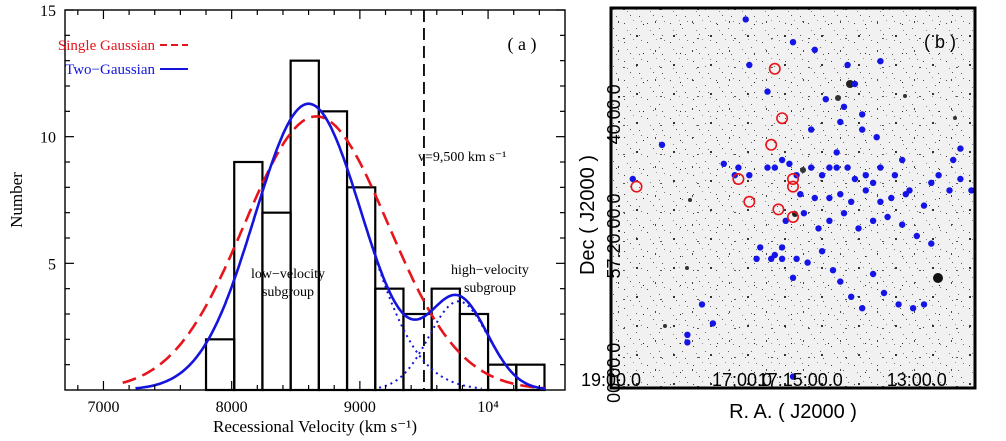  I want to click on annotation-low-2: subgroup, so click(288, 292).